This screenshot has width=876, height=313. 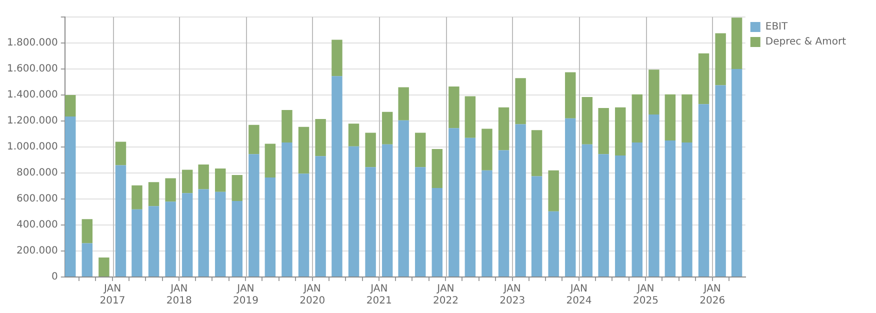 What do you see at coordinates (32, 121) in the screenshot?
I see `y-tick-label: 1.200.000` at bounding box center [32, 121].